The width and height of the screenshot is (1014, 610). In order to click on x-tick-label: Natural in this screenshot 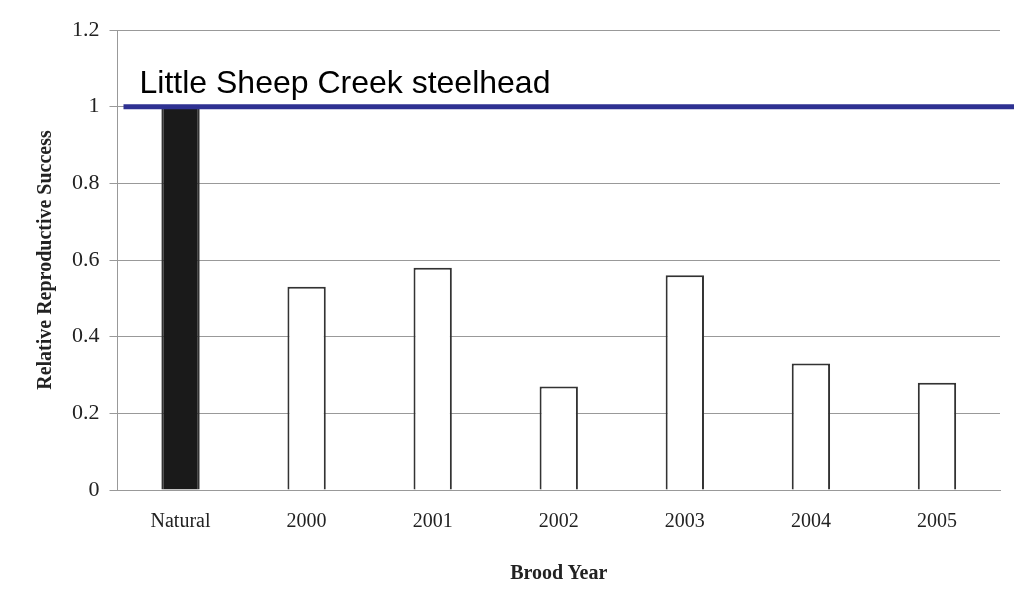, I will do `click(180, 520)`.